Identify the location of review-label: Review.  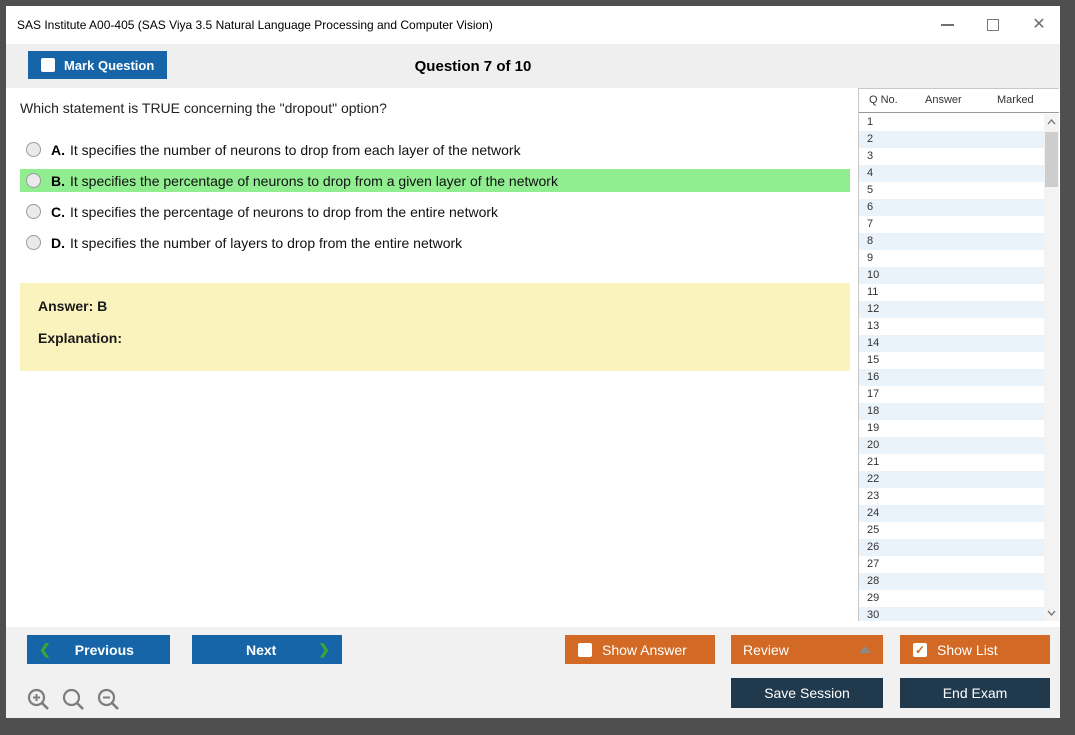
(766, 649).